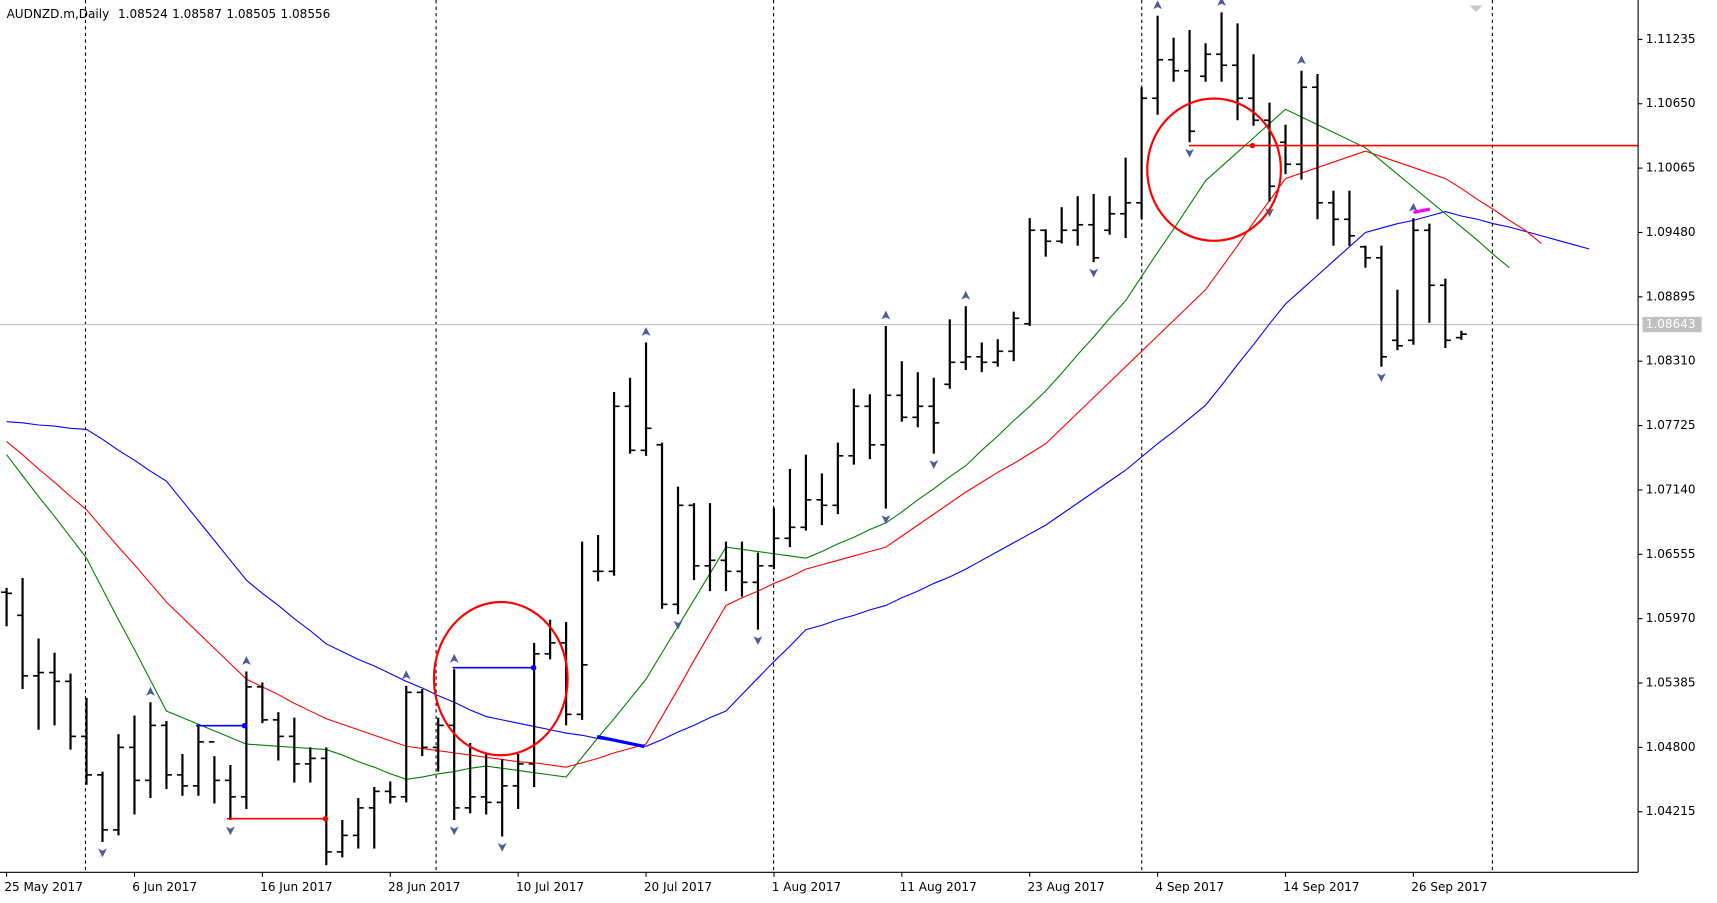 This screenshot has height=903, width=1717. I want to click on x-tick-label: 28 Jun 2017, so click(424, 887).